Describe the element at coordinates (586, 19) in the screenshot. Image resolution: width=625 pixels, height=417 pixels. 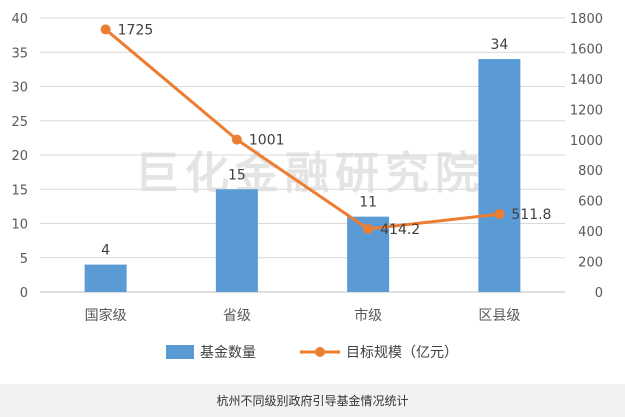
I see `y-right-tick-label: 1800` at that location.